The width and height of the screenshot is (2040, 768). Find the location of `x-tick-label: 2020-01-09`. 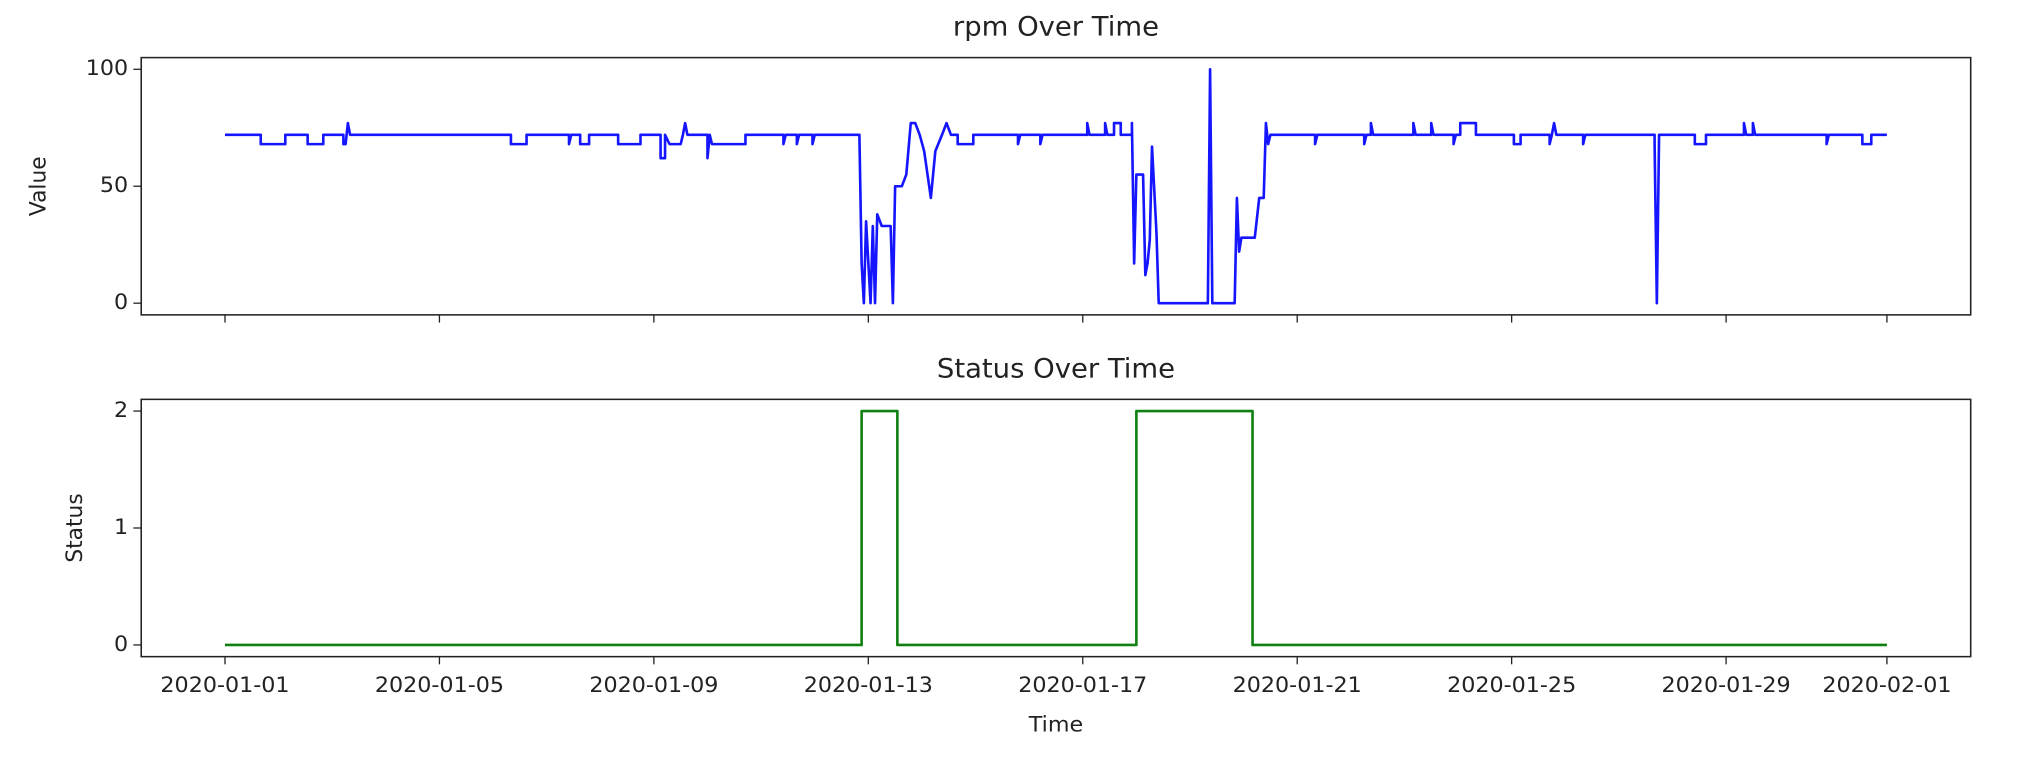

x-tick-label: 2020-01-09 is located at coordinates (653, 685).